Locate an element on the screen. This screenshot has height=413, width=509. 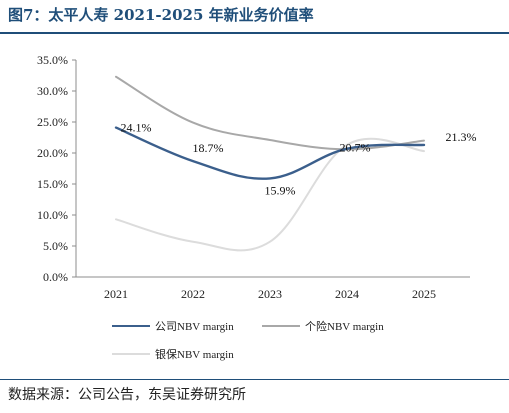
legend-swatch-bancassurance is located at coordinates (131, 354).